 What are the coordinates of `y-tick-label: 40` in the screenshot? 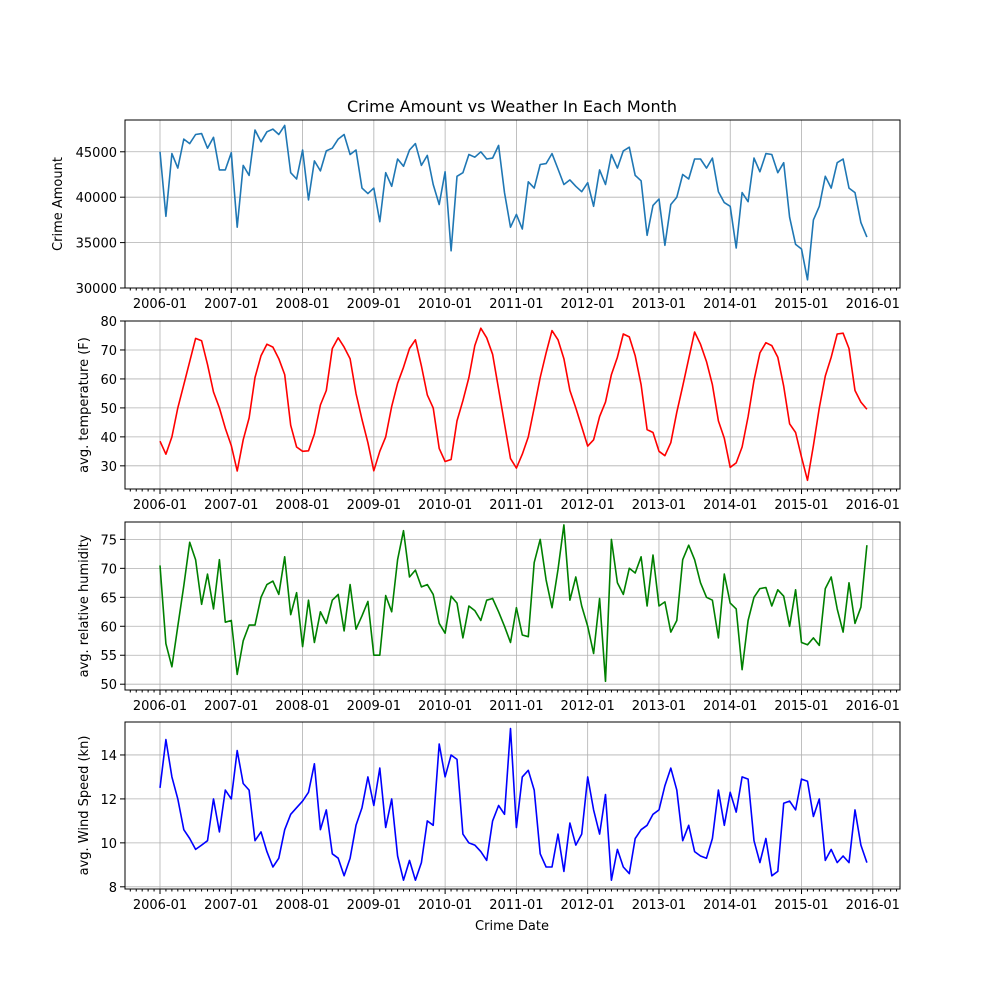 It's located at (108, 438).